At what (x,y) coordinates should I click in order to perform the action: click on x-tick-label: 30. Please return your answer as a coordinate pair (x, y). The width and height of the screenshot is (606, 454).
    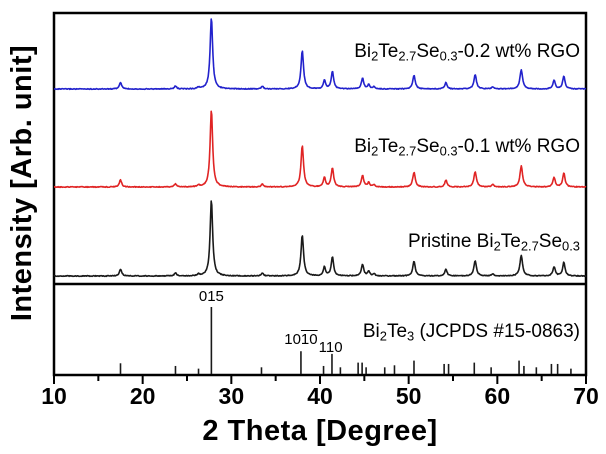
    Looking at the image, I should click on (231, 396).